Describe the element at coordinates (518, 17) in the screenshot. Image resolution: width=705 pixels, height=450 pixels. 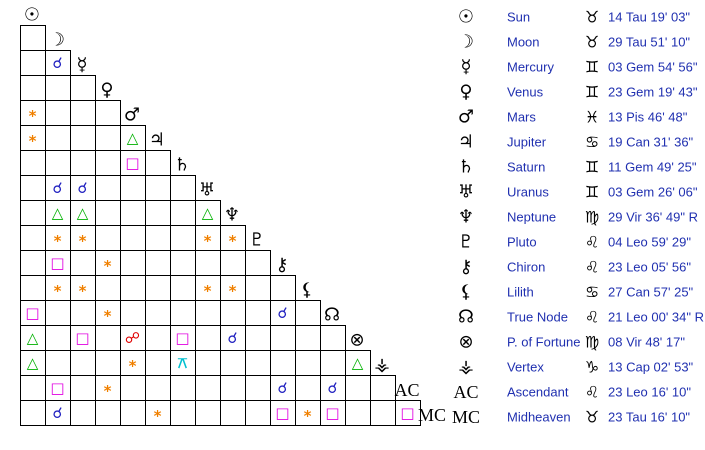
I see `planet-name: Sun` at that location.